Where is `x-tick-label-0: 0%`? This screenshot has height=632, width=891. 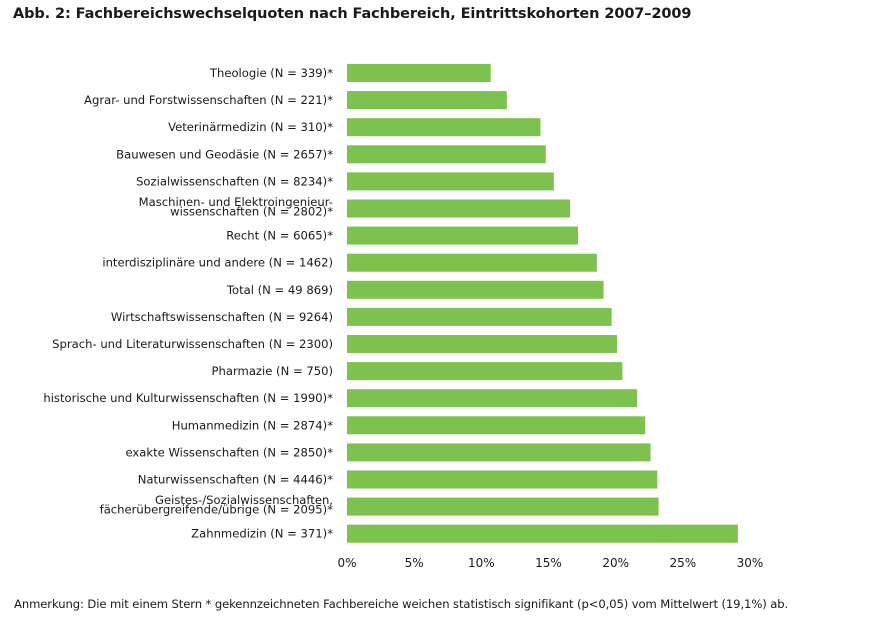
x-tick-label-0: 0% is located at coordinates (346, 563).